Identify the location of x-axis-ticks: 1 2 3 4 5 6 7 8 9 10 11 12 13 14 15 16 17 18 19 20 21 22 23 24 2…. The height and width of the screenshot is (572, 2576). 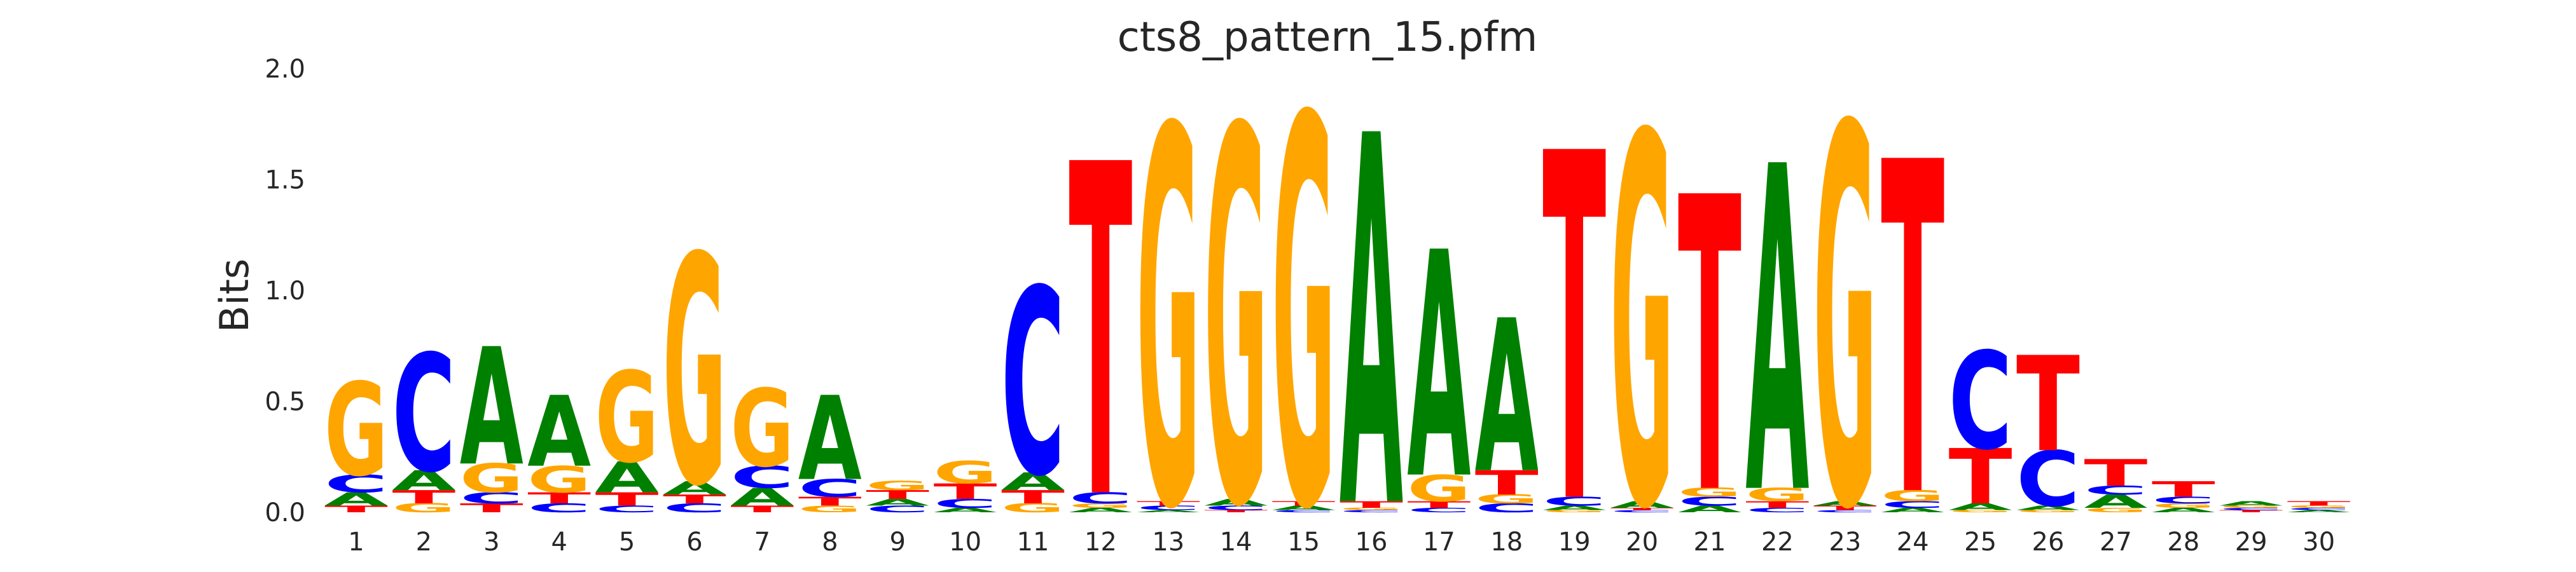
(1341, 542).